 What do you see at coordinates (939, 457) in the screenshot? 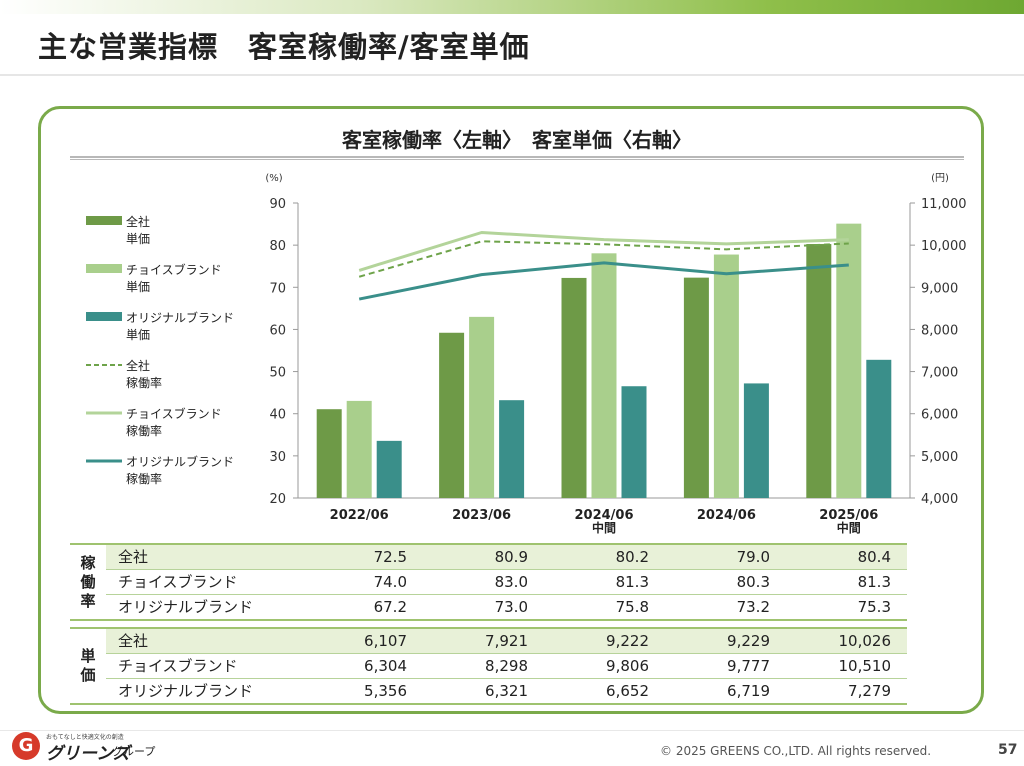
I see `right-tick-label: 5,000` at bounding box center [939, 457].